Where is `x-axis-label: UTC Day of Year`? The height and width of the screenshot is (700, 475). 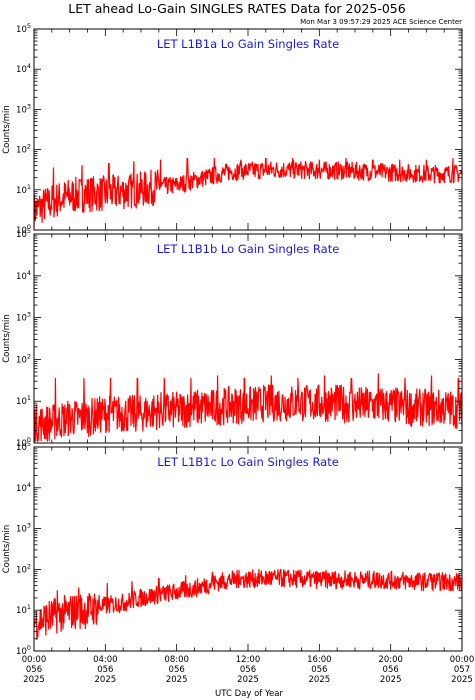 x-axis-label: UTC Day of Year is located at coordinates (249, 694).